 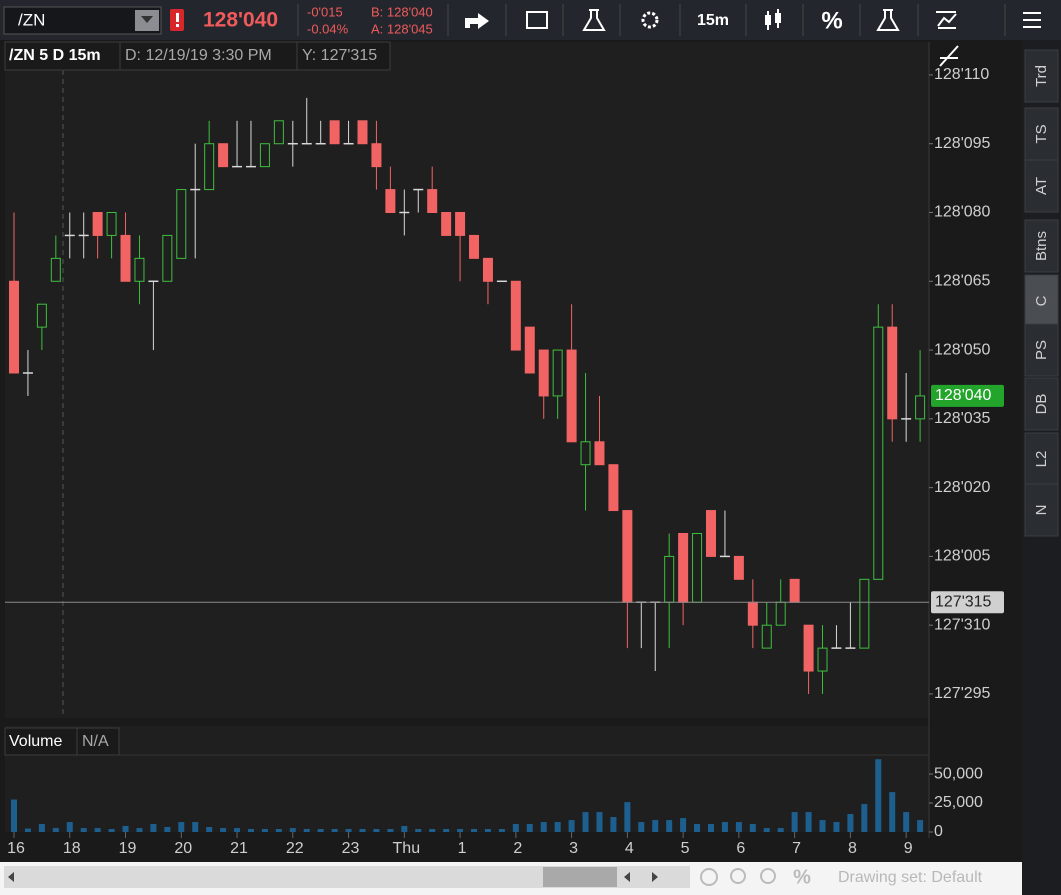 I want to click on drawing-tool-icon, so click(x=949, y=56).